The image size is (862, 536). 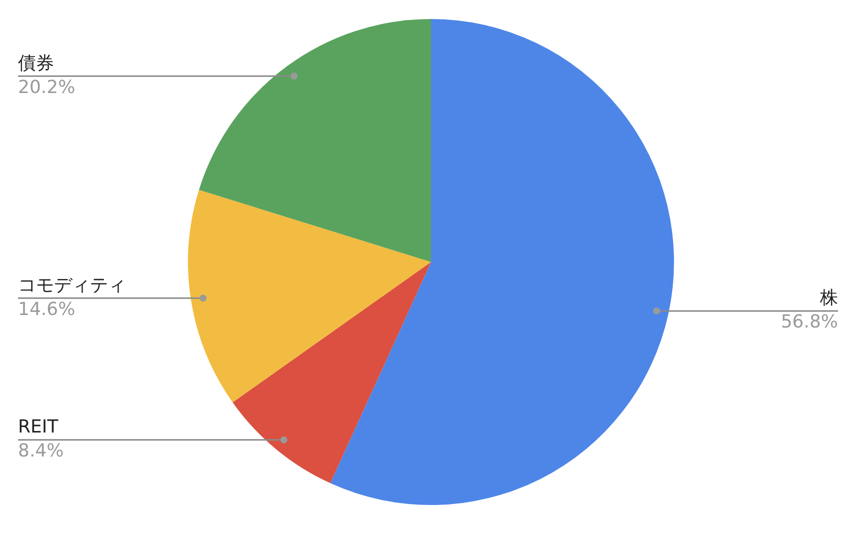 I want to click on slice-label: 株, so click(x=828, y=298).